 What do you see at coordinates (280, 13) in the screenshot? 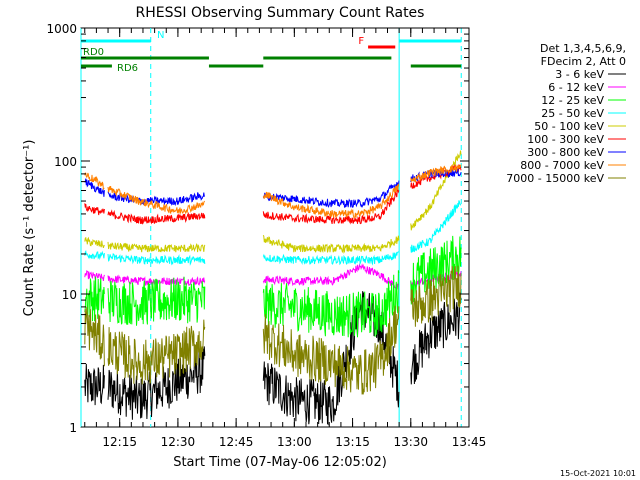
I see `chart-title: RHESSI Observing Summary Count Rates` at bounding box center [280, 13].